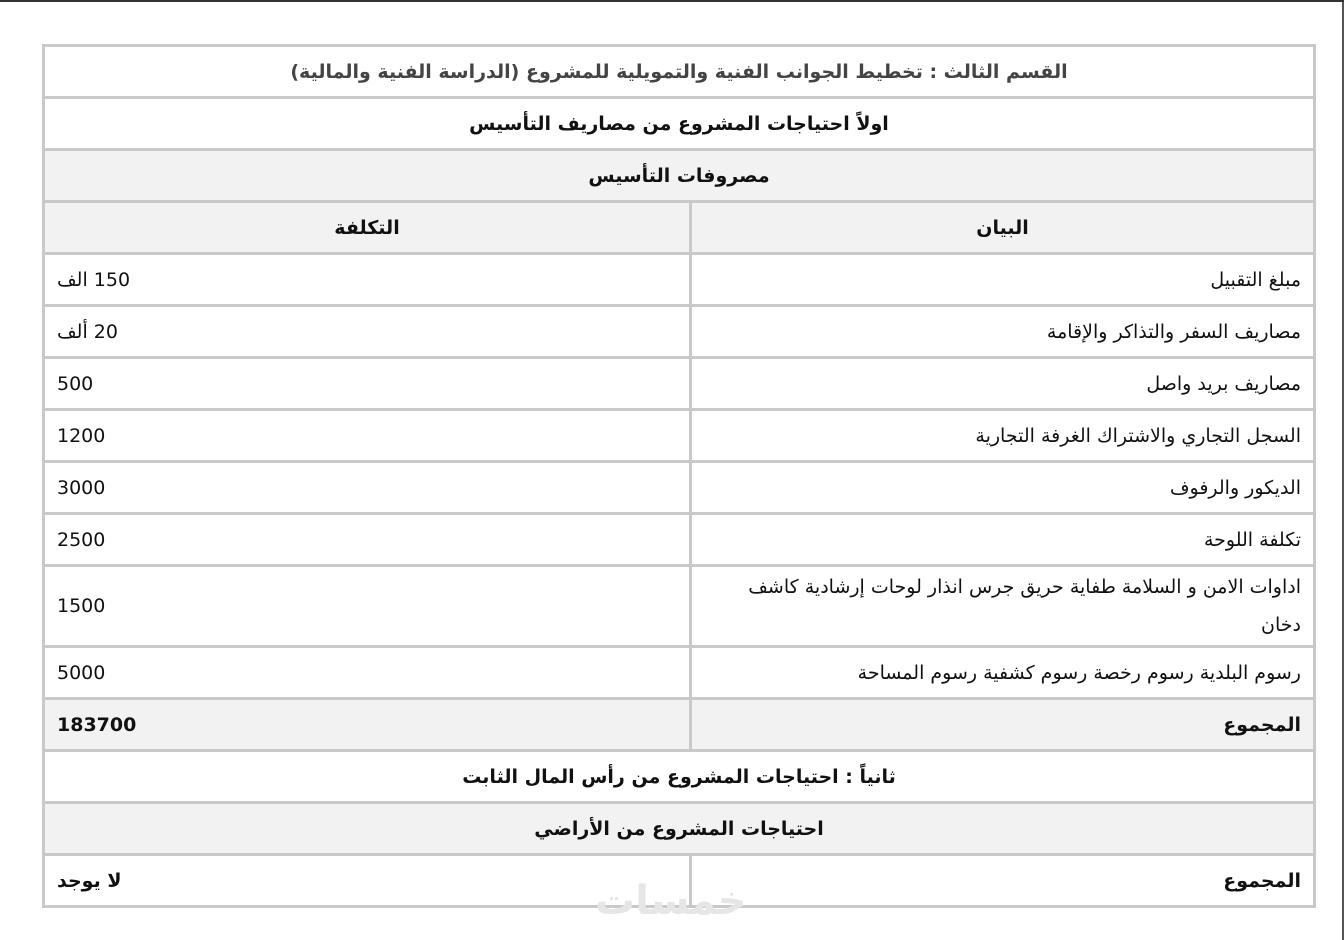  I want to click on row-cost: 500, so click(367, 383).